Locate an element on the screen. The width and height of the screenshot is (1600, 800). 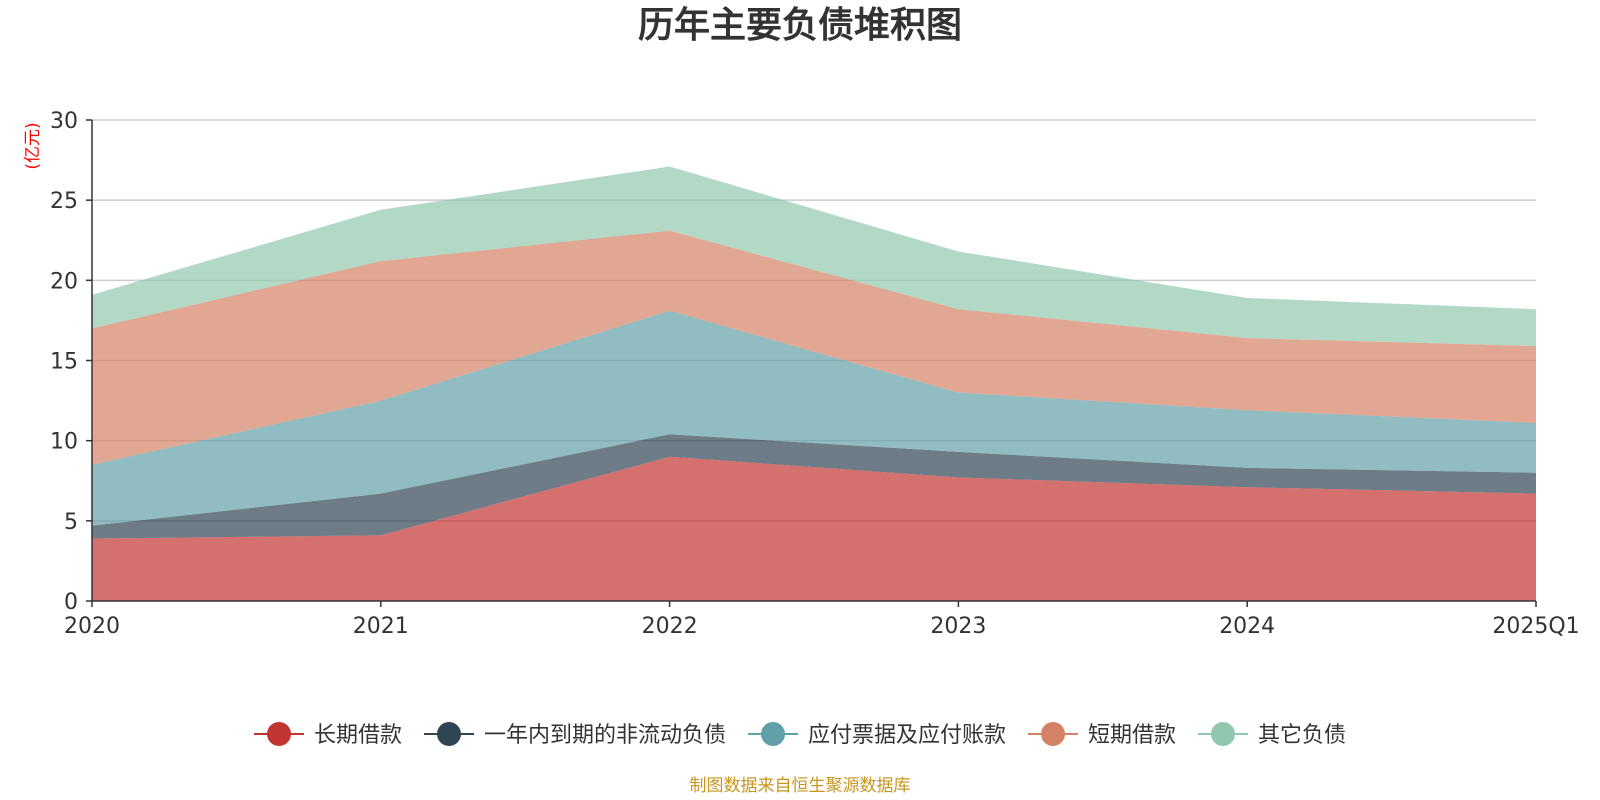
legend-label: 短期借款 is located at coordinates (1132, 735).